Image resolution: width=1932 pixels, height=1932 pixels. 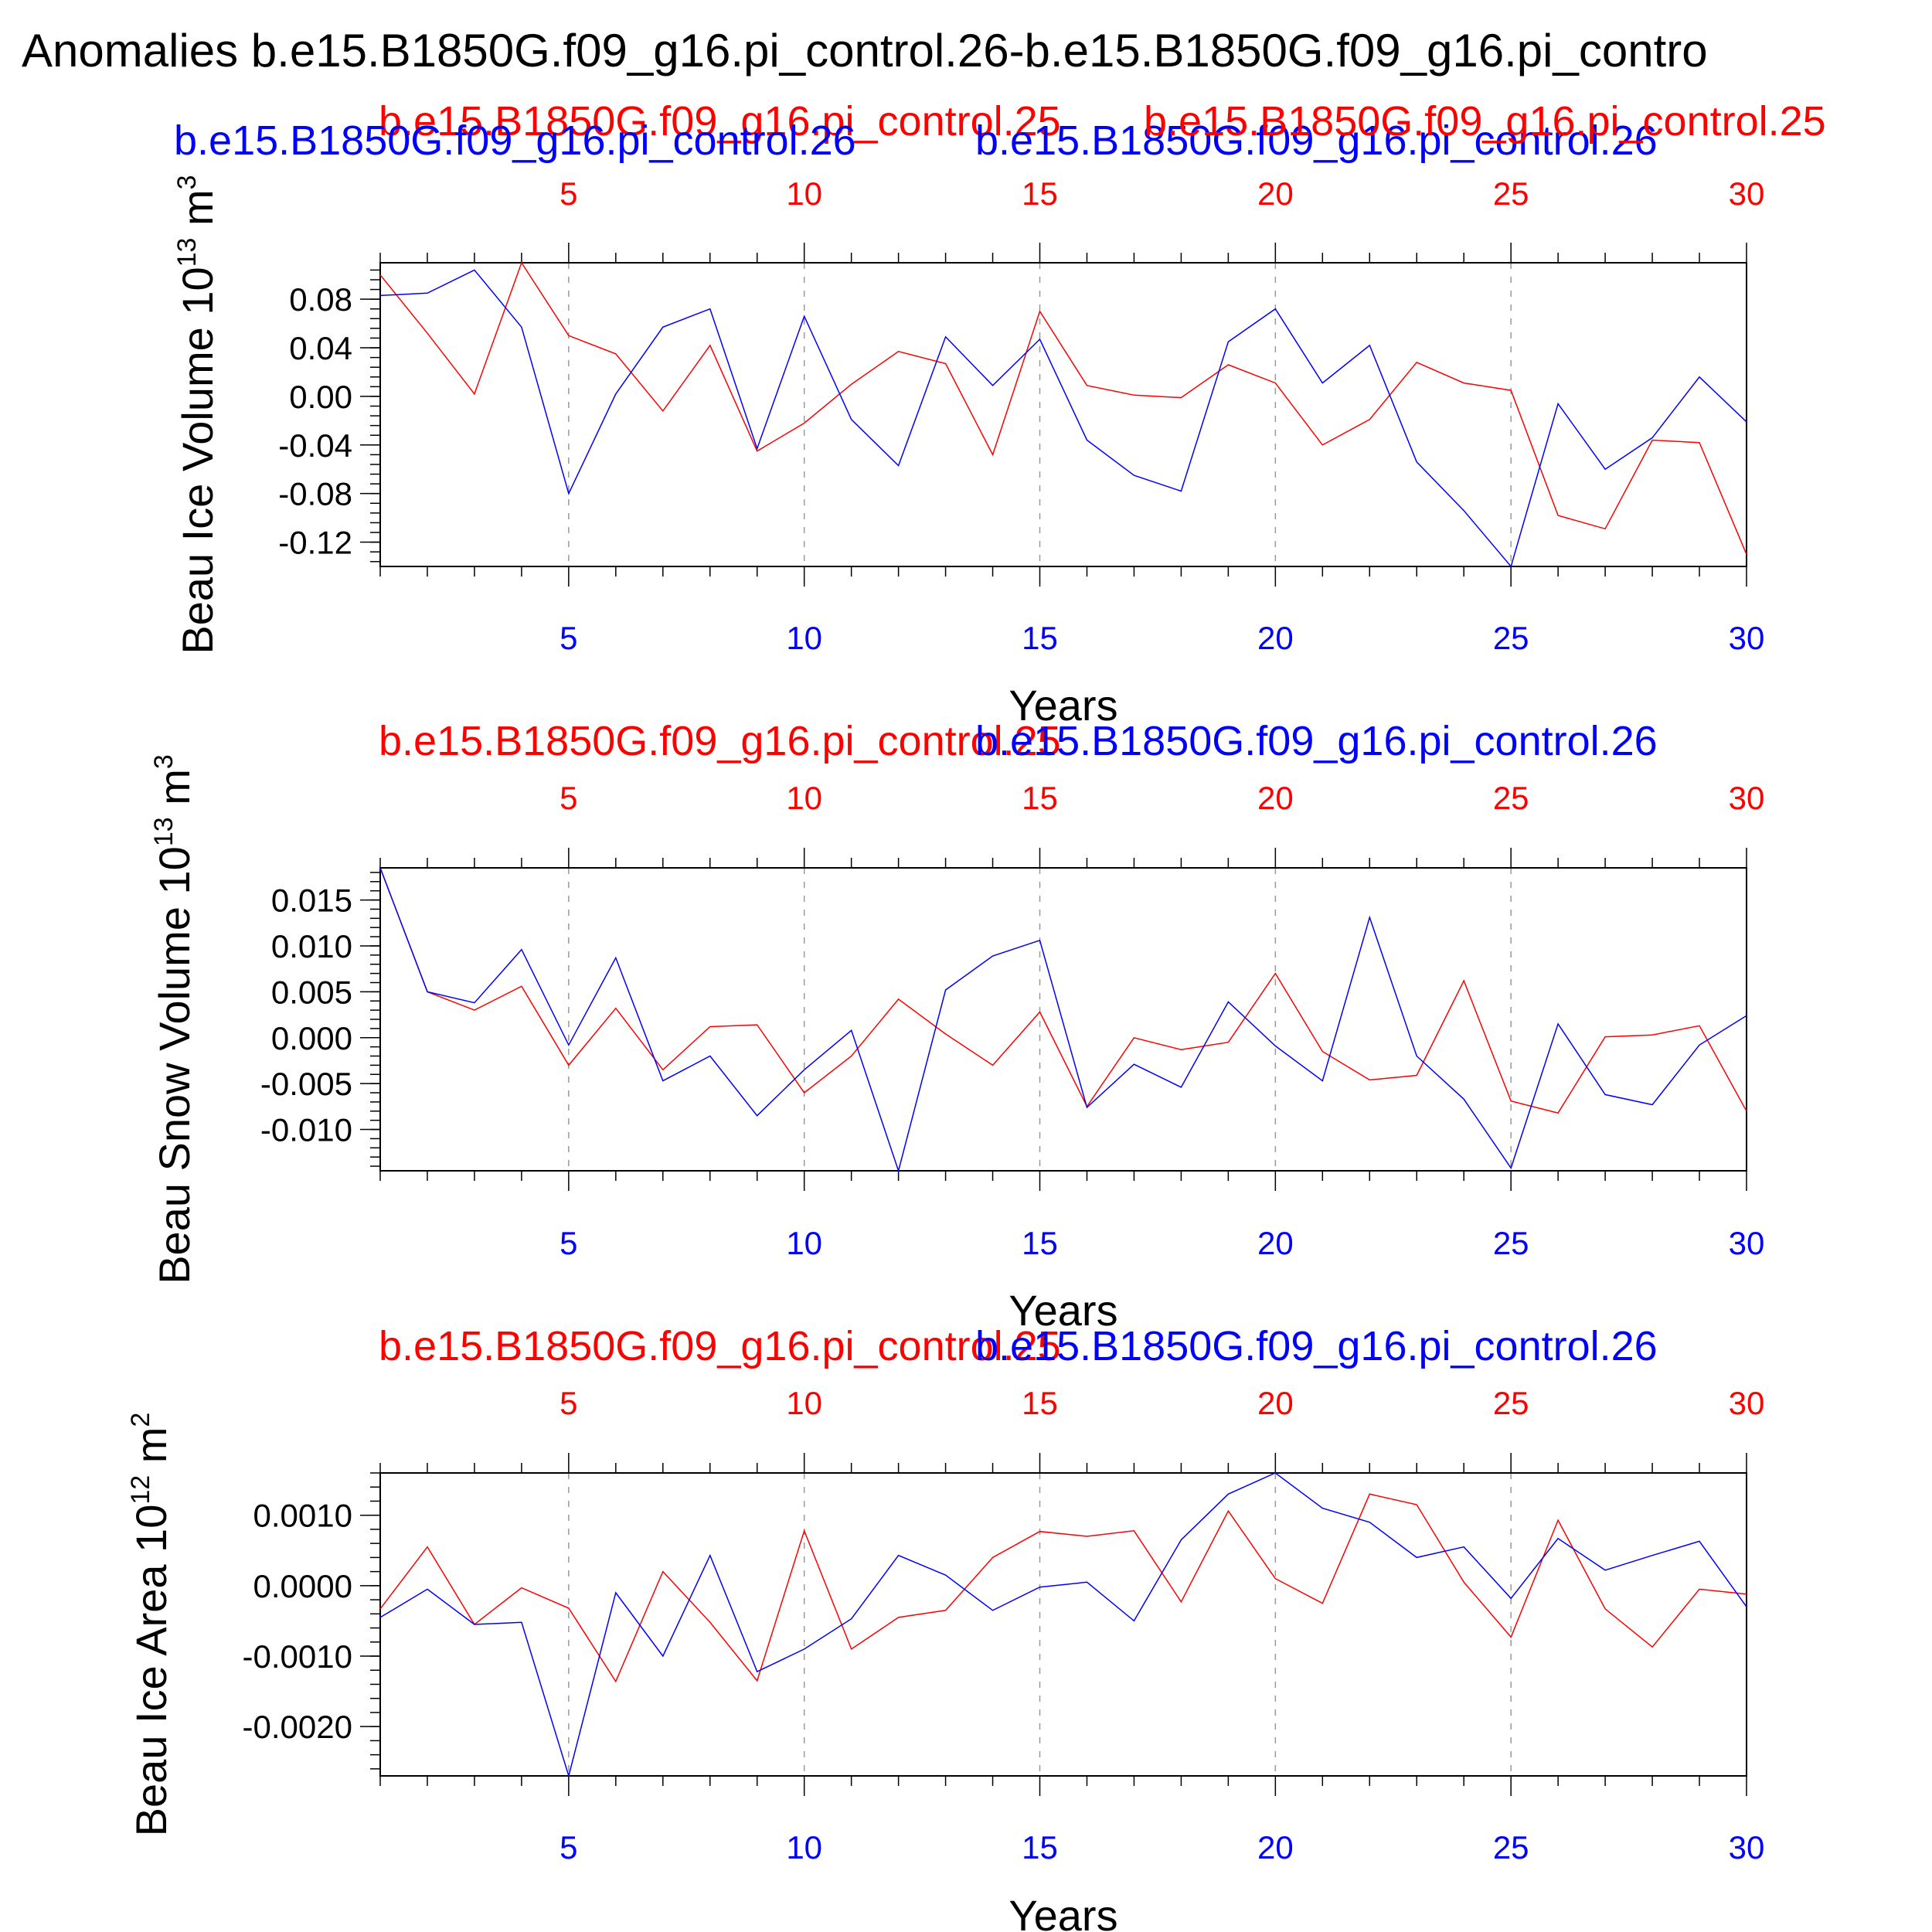 What do you see at coordinates (315, 446) in the screenshot?
I see `y-tick-label: -0.04` at bounding box center [315, 446].